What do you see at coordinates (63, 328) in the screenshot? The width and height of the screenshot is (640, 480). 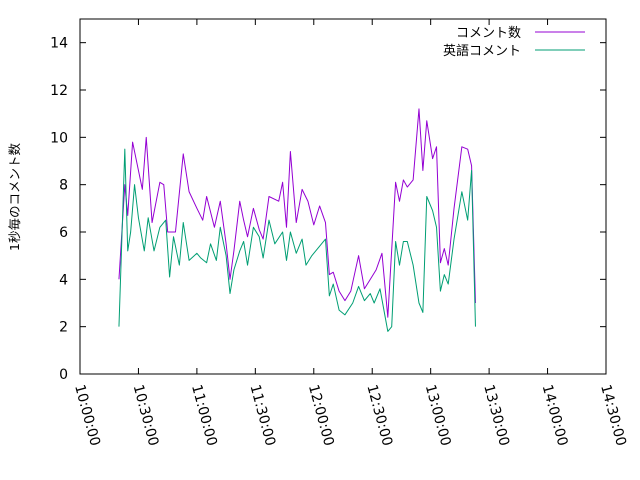 I see `y-tick-label: 2` at bounding box center [63, 328].